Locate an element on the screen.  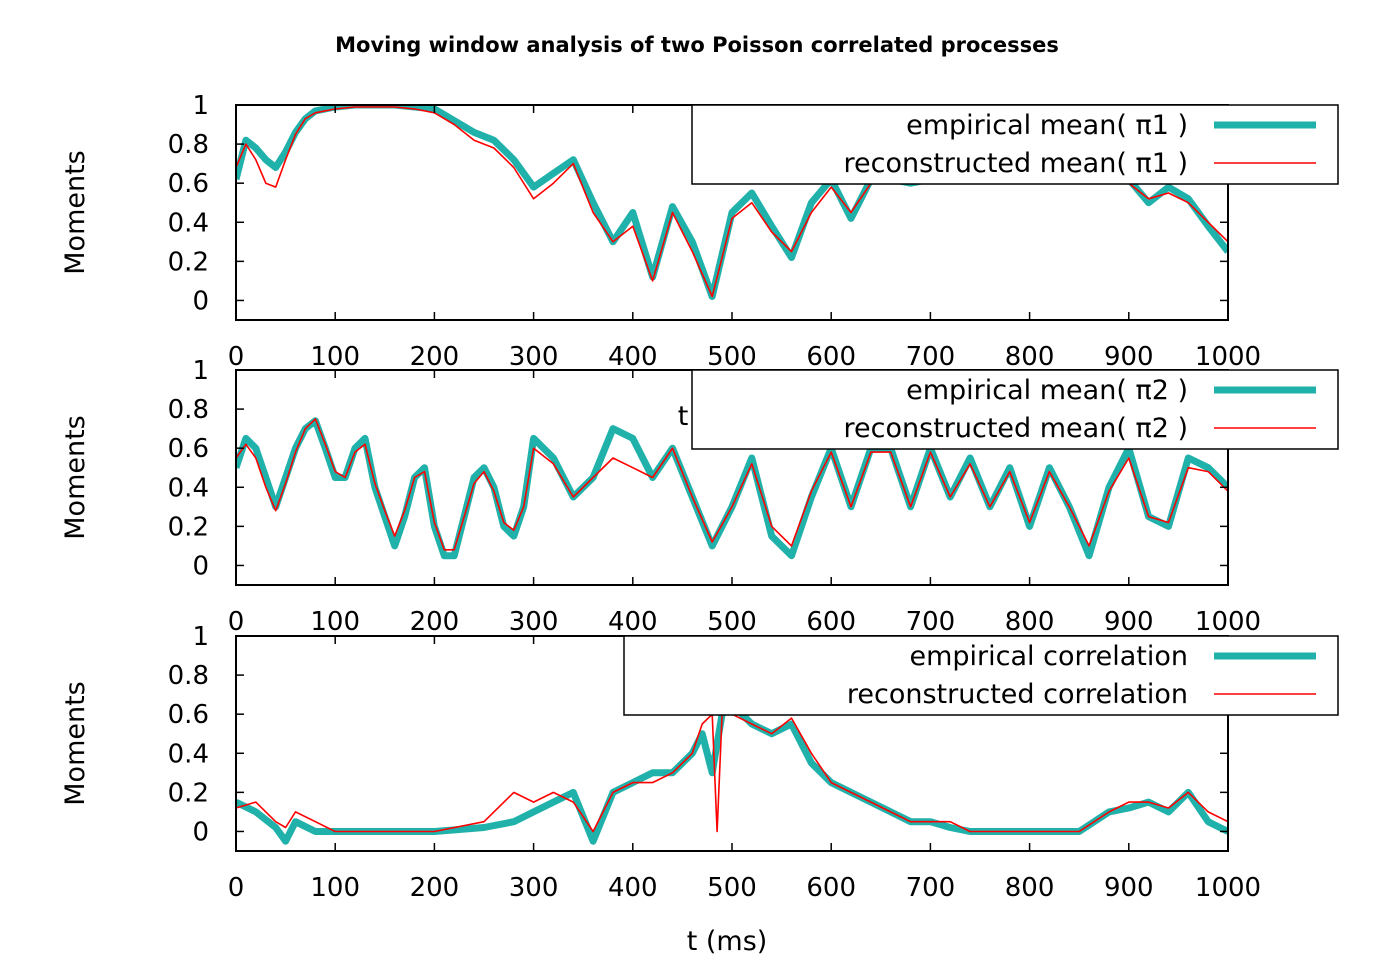
legend-label: empirical correlation is located at coordinates (1048, 656).